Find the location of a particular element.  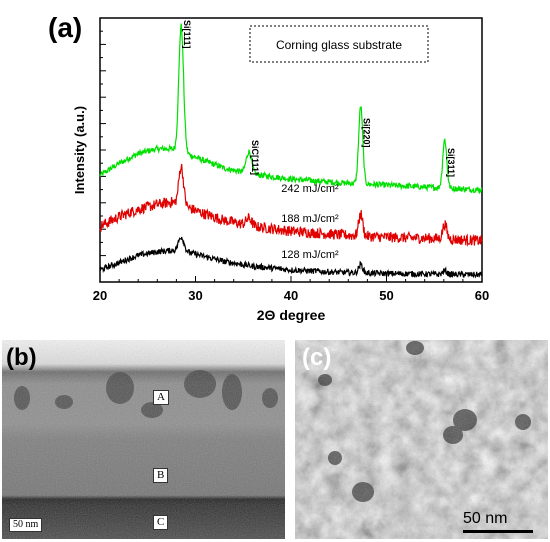

layer-label-b: B is located at coordinates (161, 475).